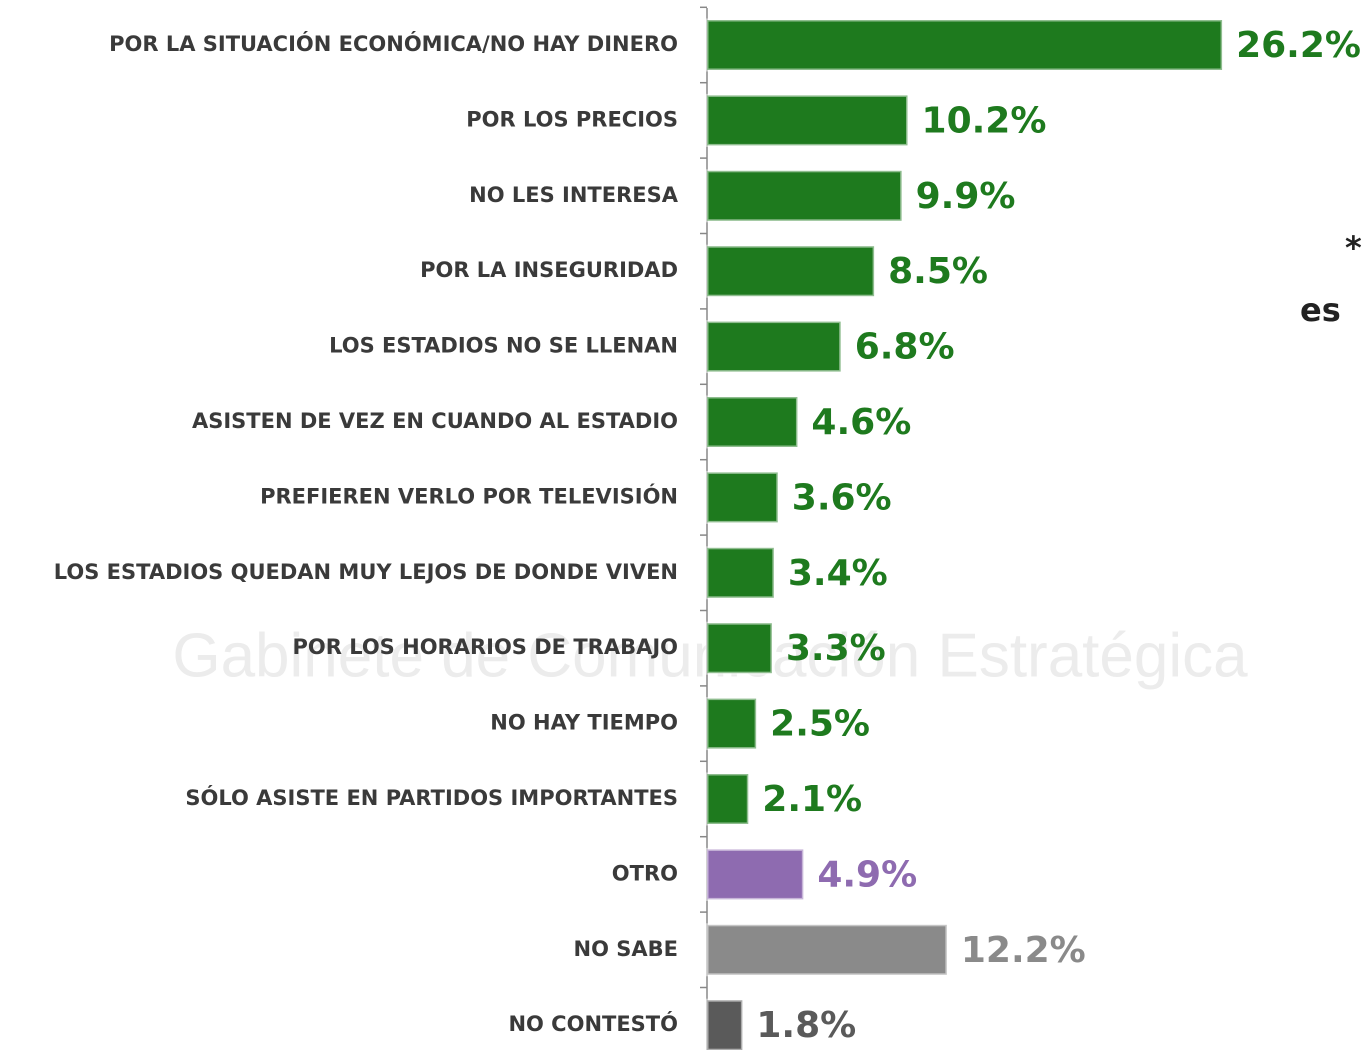 This screenshot has width=1362, height=1050. What do you see at coordinates (867, 874) in the screenshot?
I see `value-label: 4.9%` at bounding box center [867, 874].